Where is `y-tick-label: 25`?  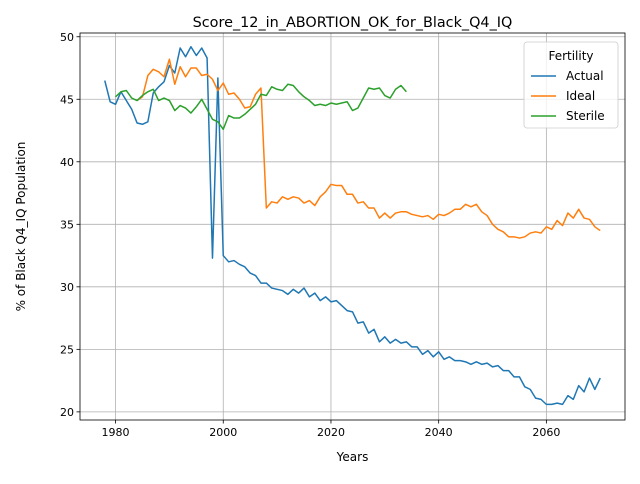 y-tick-label: 25 is located at coordinates (67, 349).